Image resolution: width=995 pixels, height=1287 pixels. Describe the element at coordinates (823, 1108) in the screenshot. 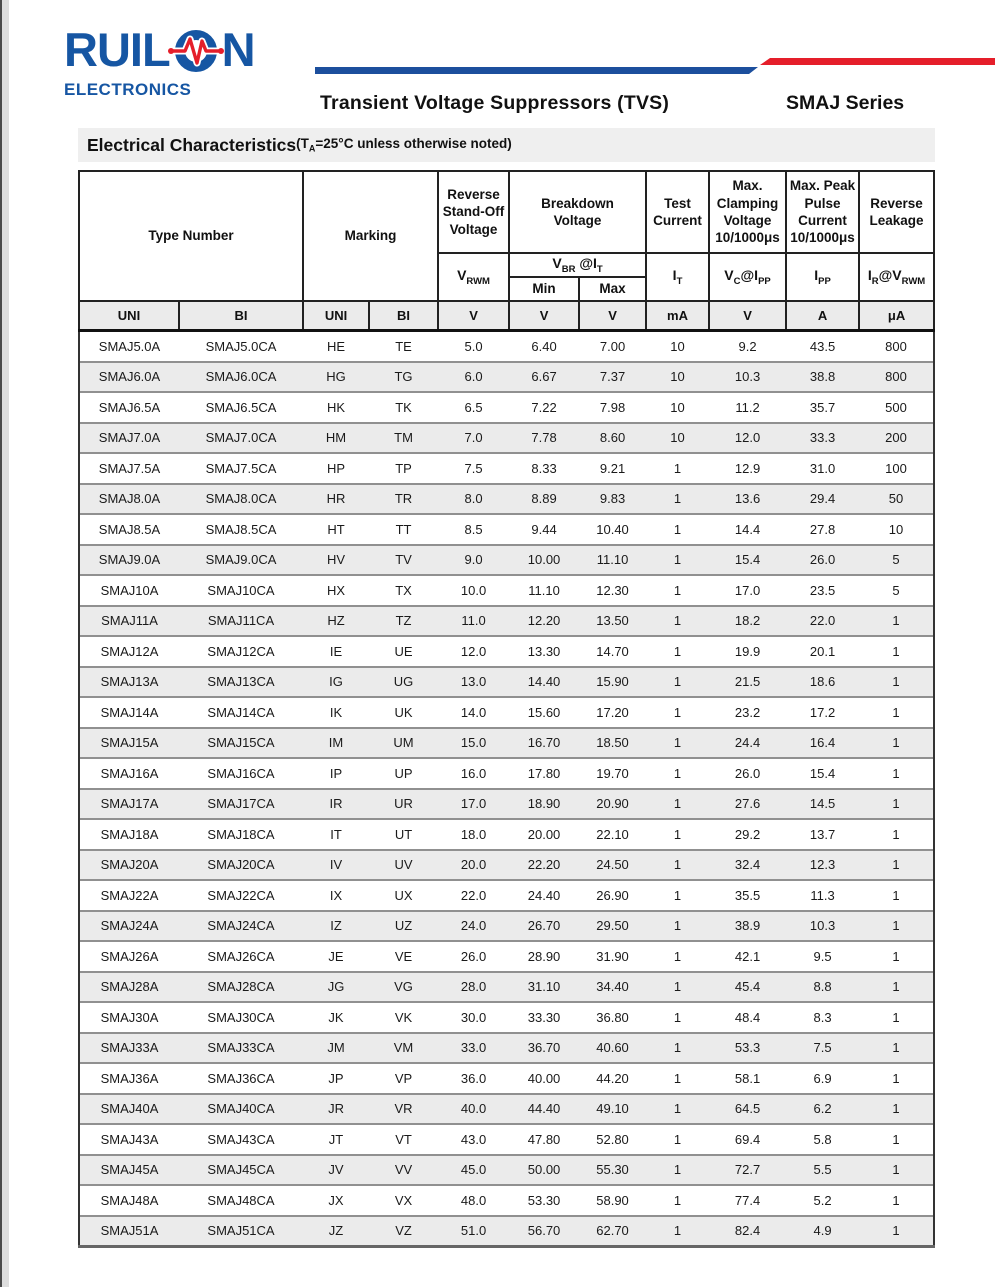

I see `cell: 6.2` at that location.